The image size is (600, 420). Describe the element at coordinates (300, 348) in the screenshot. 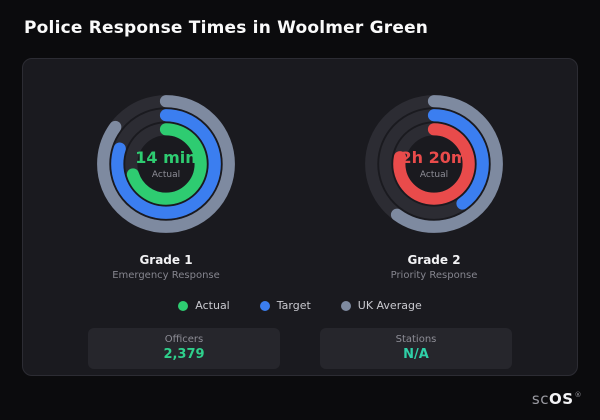

I see `stats-row: Officers 2,379 Stations N/A` at that location.